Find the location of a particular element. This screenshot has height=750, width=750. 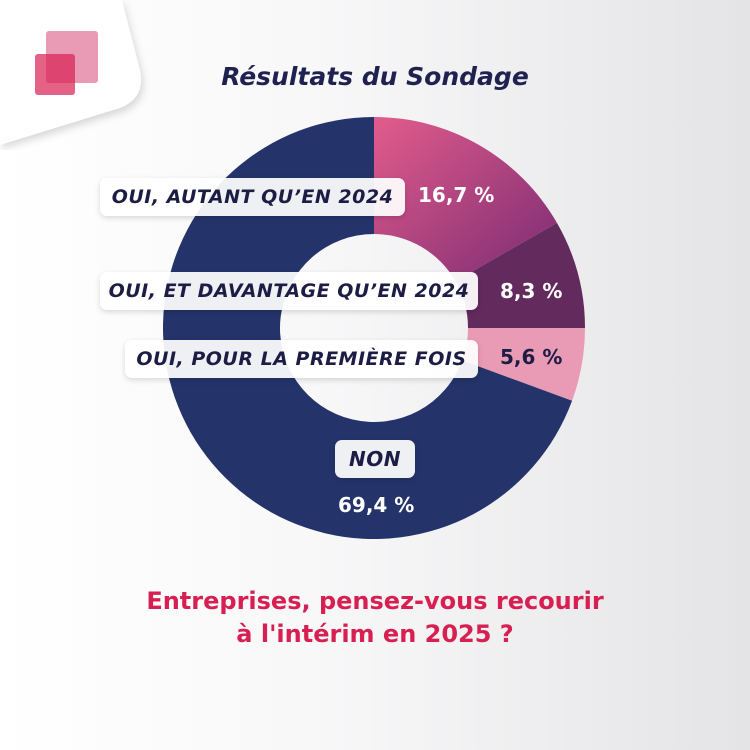

slice-value-non: 69,4 % is located at coordinates (376, 505).